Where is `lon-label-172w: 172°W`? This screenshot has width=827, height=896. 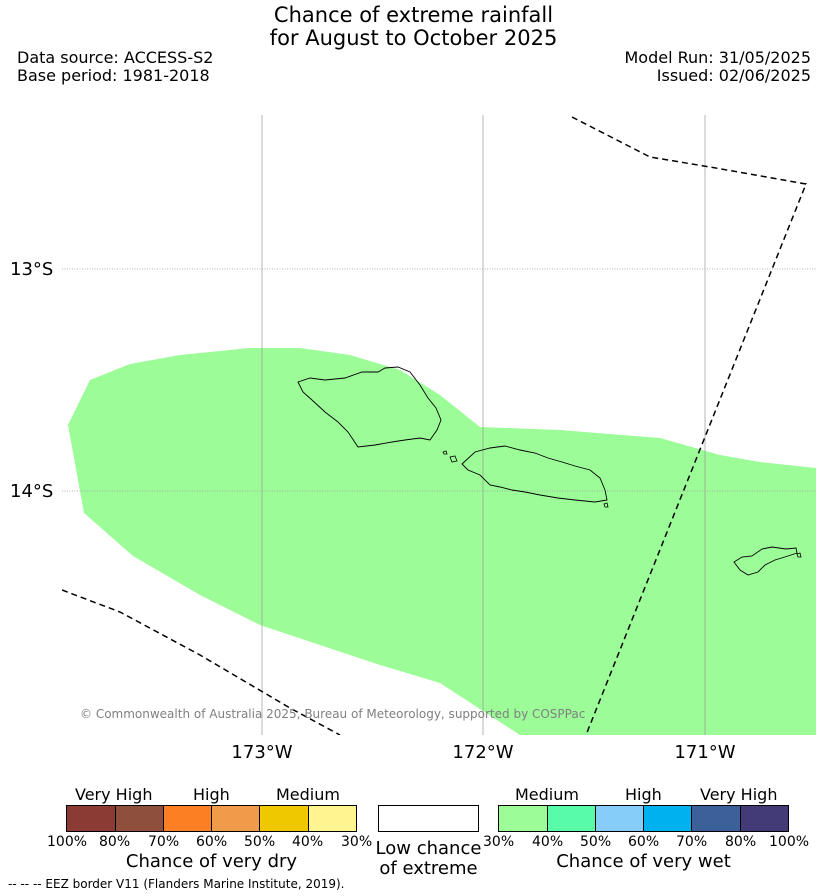
lon-label-172w: 172°W is located at coordinates (482, 752).